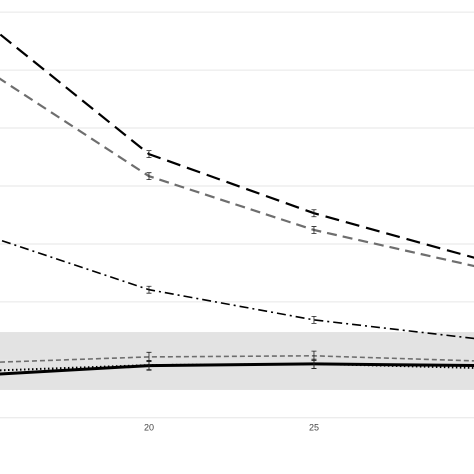 Image resolution: width=474 pixels, height=474 pixels. I want to click on reference-band, so click(237, 361).